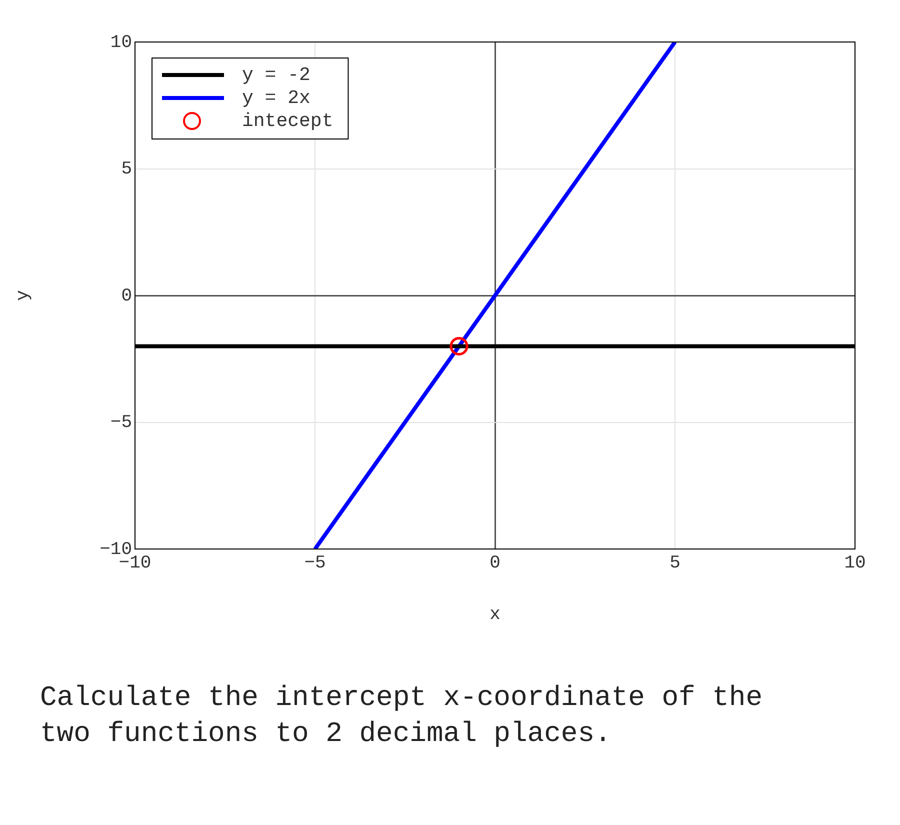  What do you see at coordinates (126, 296) in the screenshot?
I see `y-tick-label: 0` at bounding box center [126, 296].